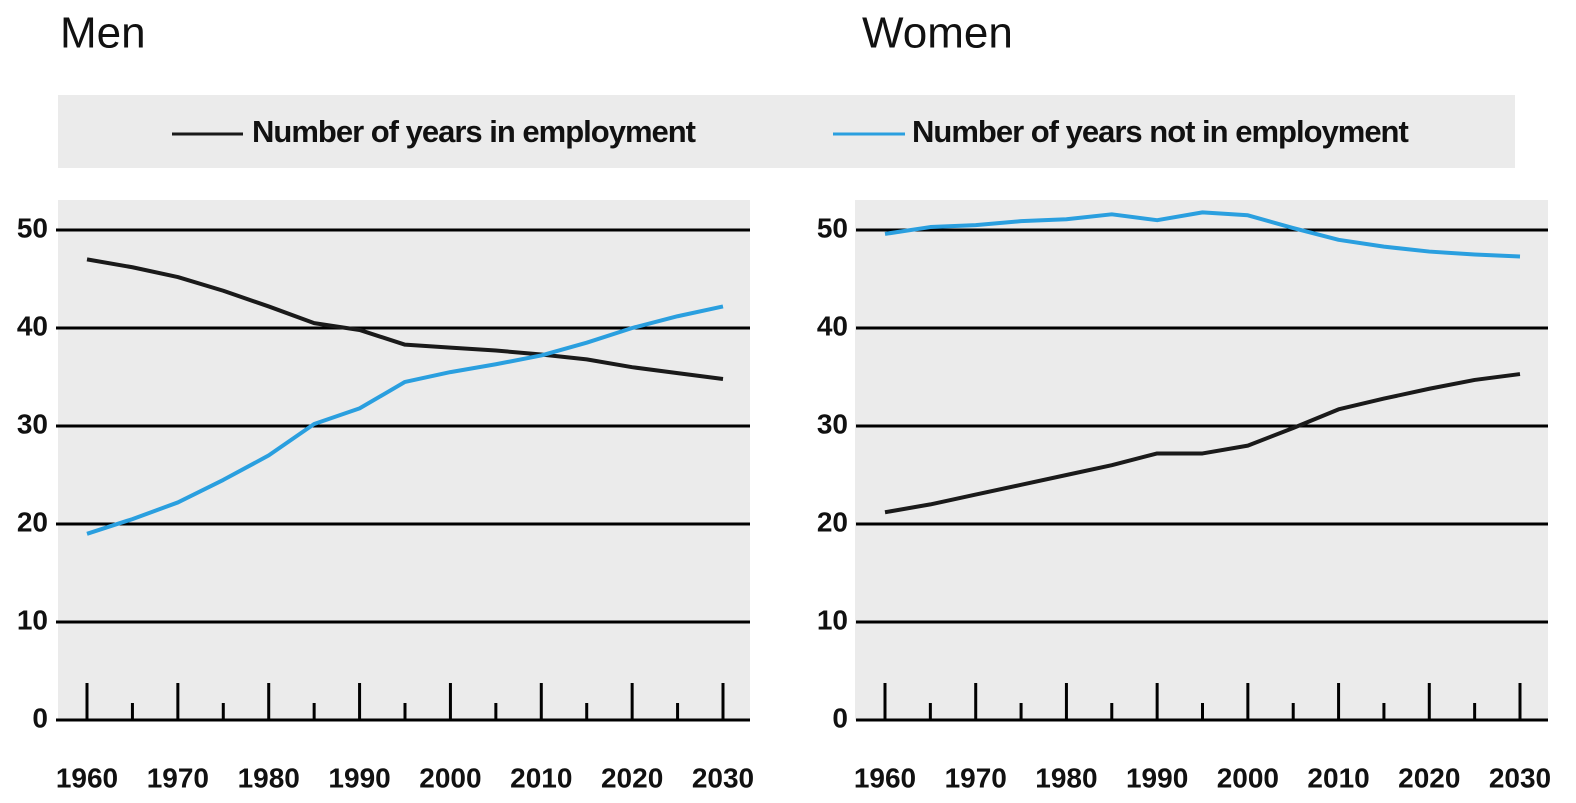 The image size is (1576, 803). I want to click on chart-title: Men, so click(103, 33).